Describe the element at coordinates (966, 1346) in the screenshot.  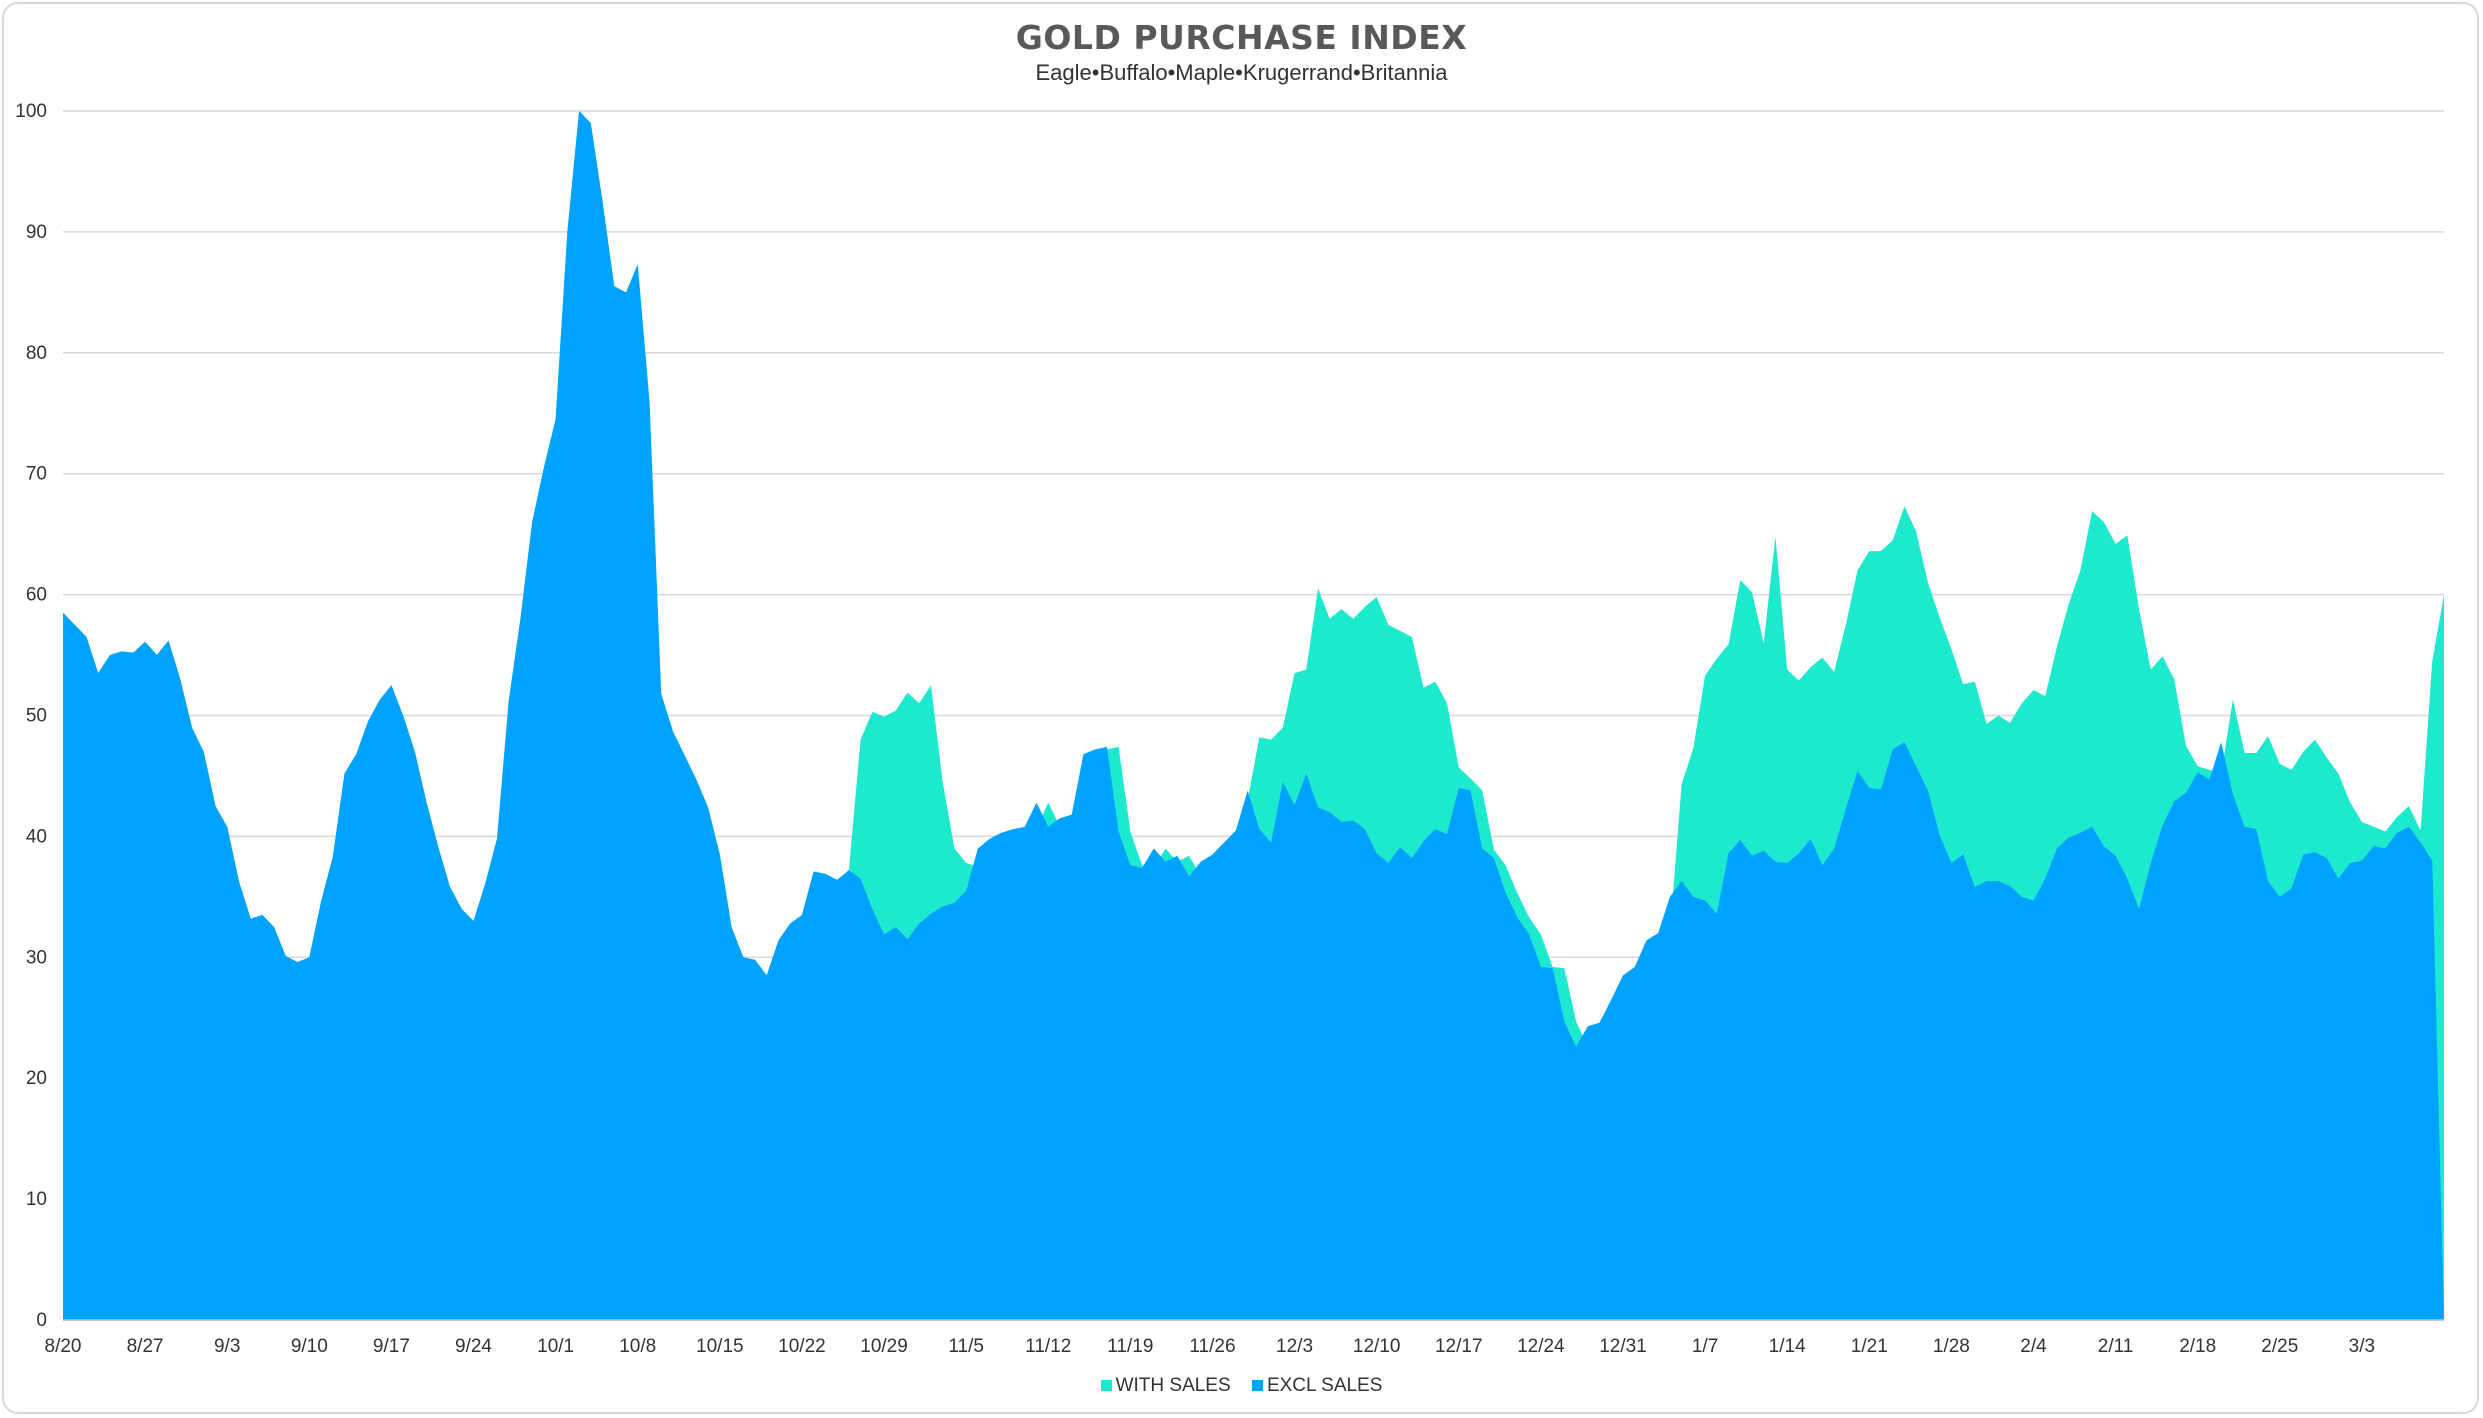
I see `x-tick-label: 11/5` at that location.